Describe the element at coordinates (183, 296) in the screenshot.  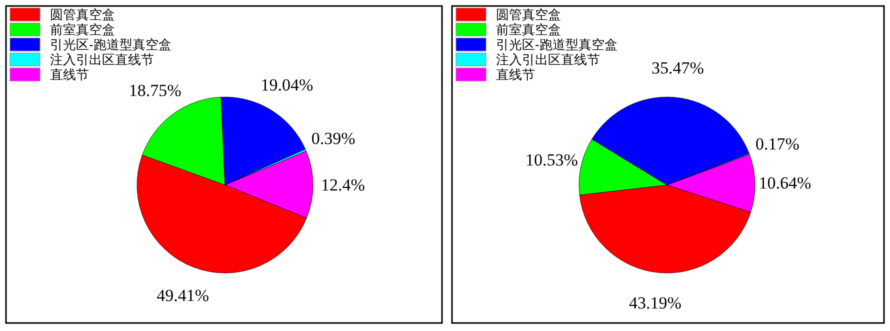
I see `data-label: 49.41%` at that location.